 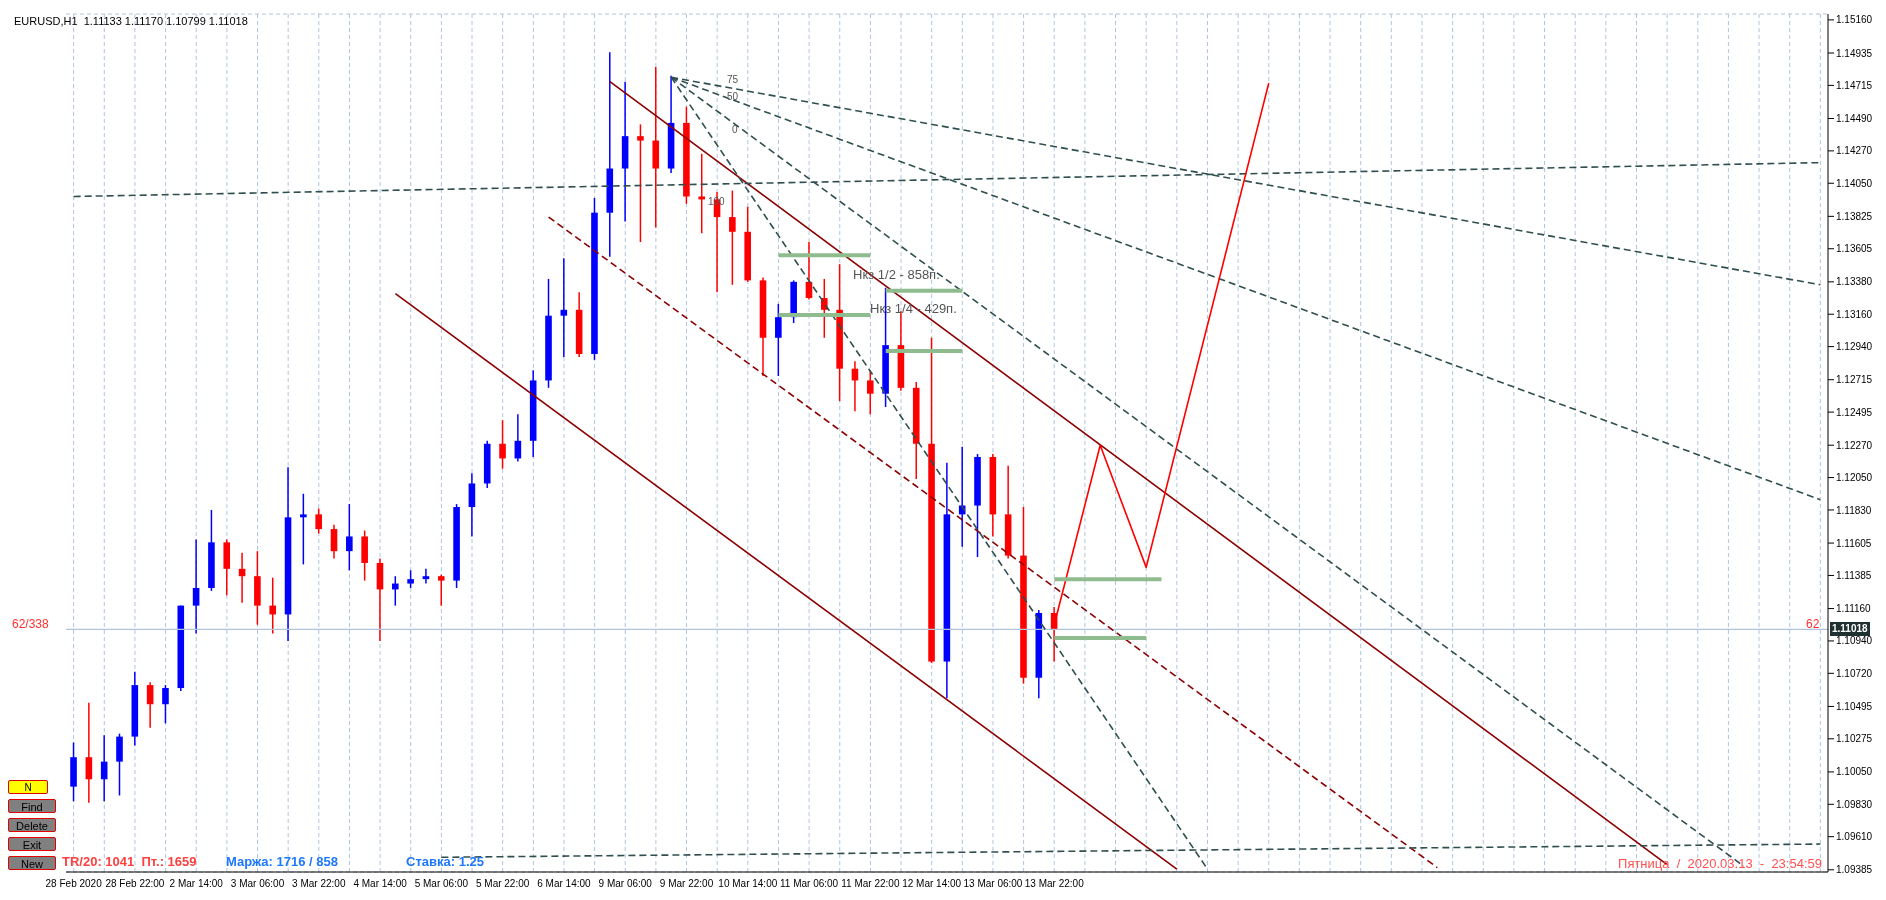 What do you see at coordinates (1054, 884) in the screenshot?
I see `x-tick-label: 13 Mar 22:00` at bounding box center [1054, 884].